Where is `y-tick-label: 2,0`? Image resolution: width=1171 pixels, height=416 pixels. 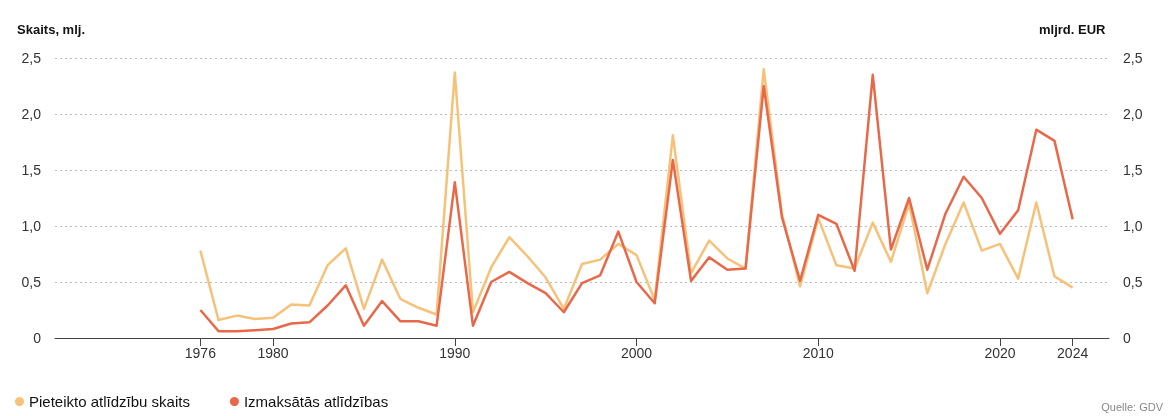
y-tick-label: 2,0 is located at coordinates (31, 114).